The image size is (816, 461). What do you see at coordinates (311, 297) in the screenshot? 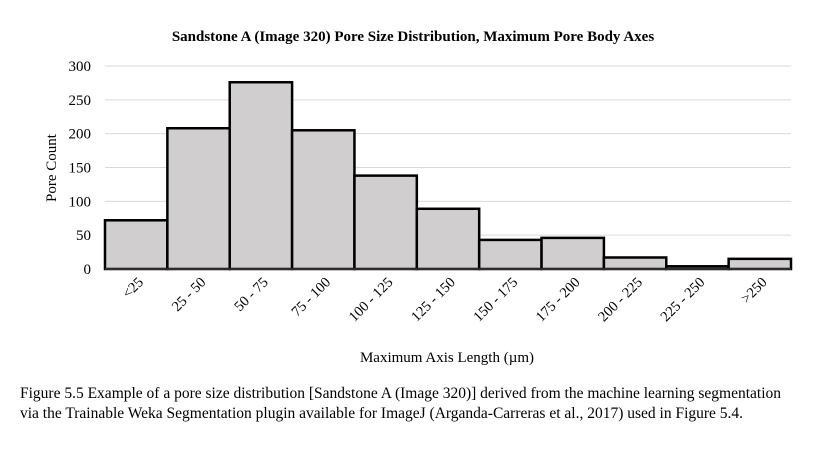
I see `x-tick-label: 75 - 100` at bounding box center [311, 297].